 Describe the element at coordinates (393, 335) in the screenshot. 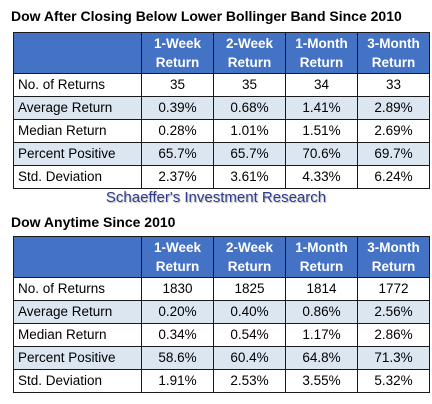

I see `table-cell: 2.86%` at that location.